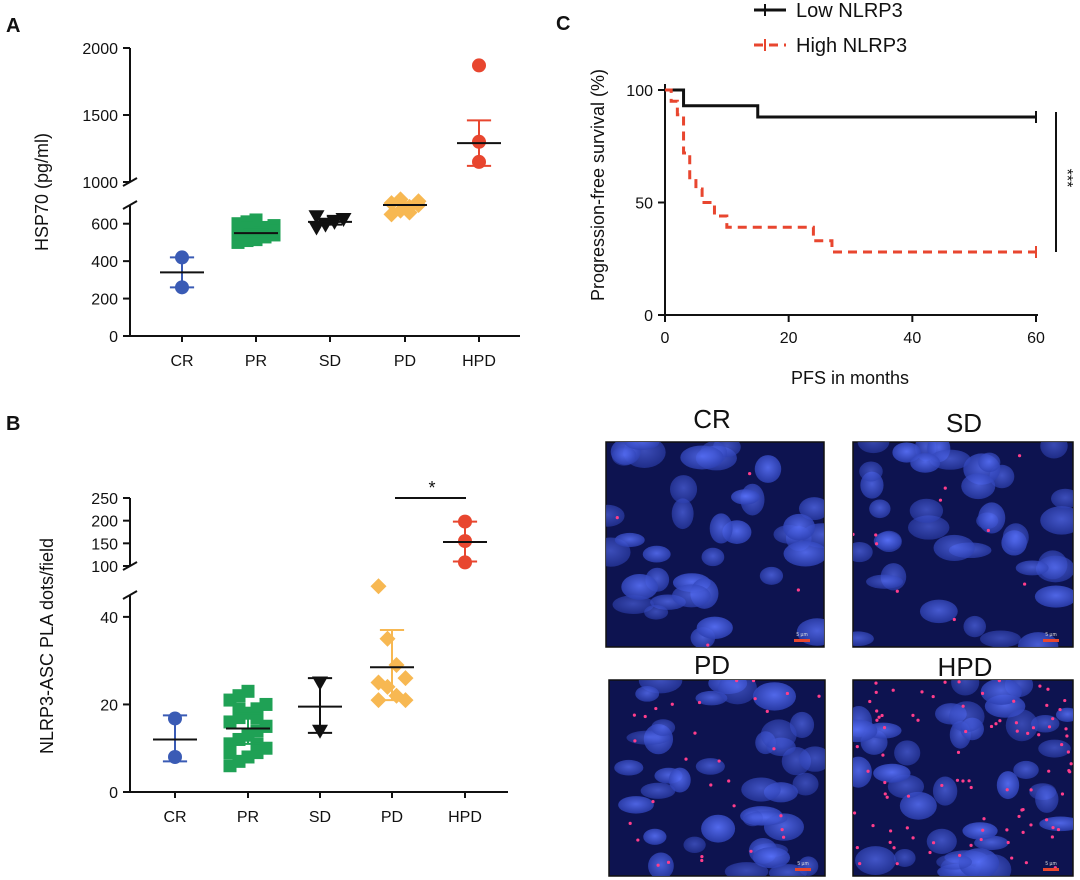 The image size is (1080, 880). I want to click on nuclei-layer, so click(963, 544).